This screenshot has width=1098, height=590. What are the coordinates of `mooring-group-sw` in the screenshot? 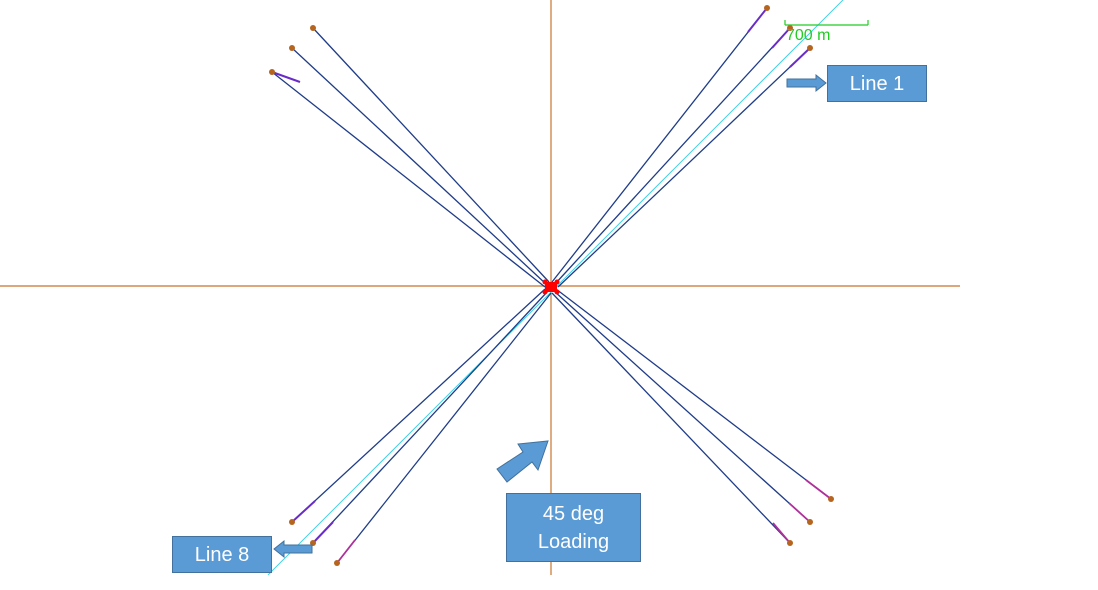 It's located at (421, 426).